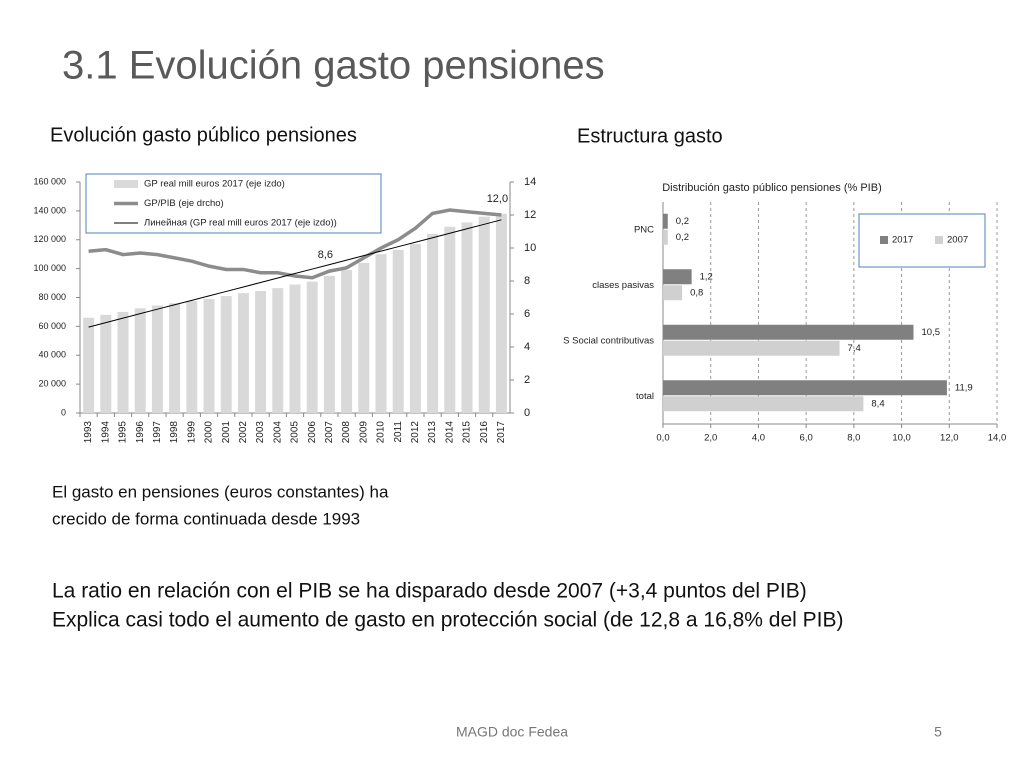 The width and height of the screenshot is (1024, 768). What do you see at coordinates (902, 240) in the screenshot?
I see `legend-label: 2017` at bounding box center [902, 240].